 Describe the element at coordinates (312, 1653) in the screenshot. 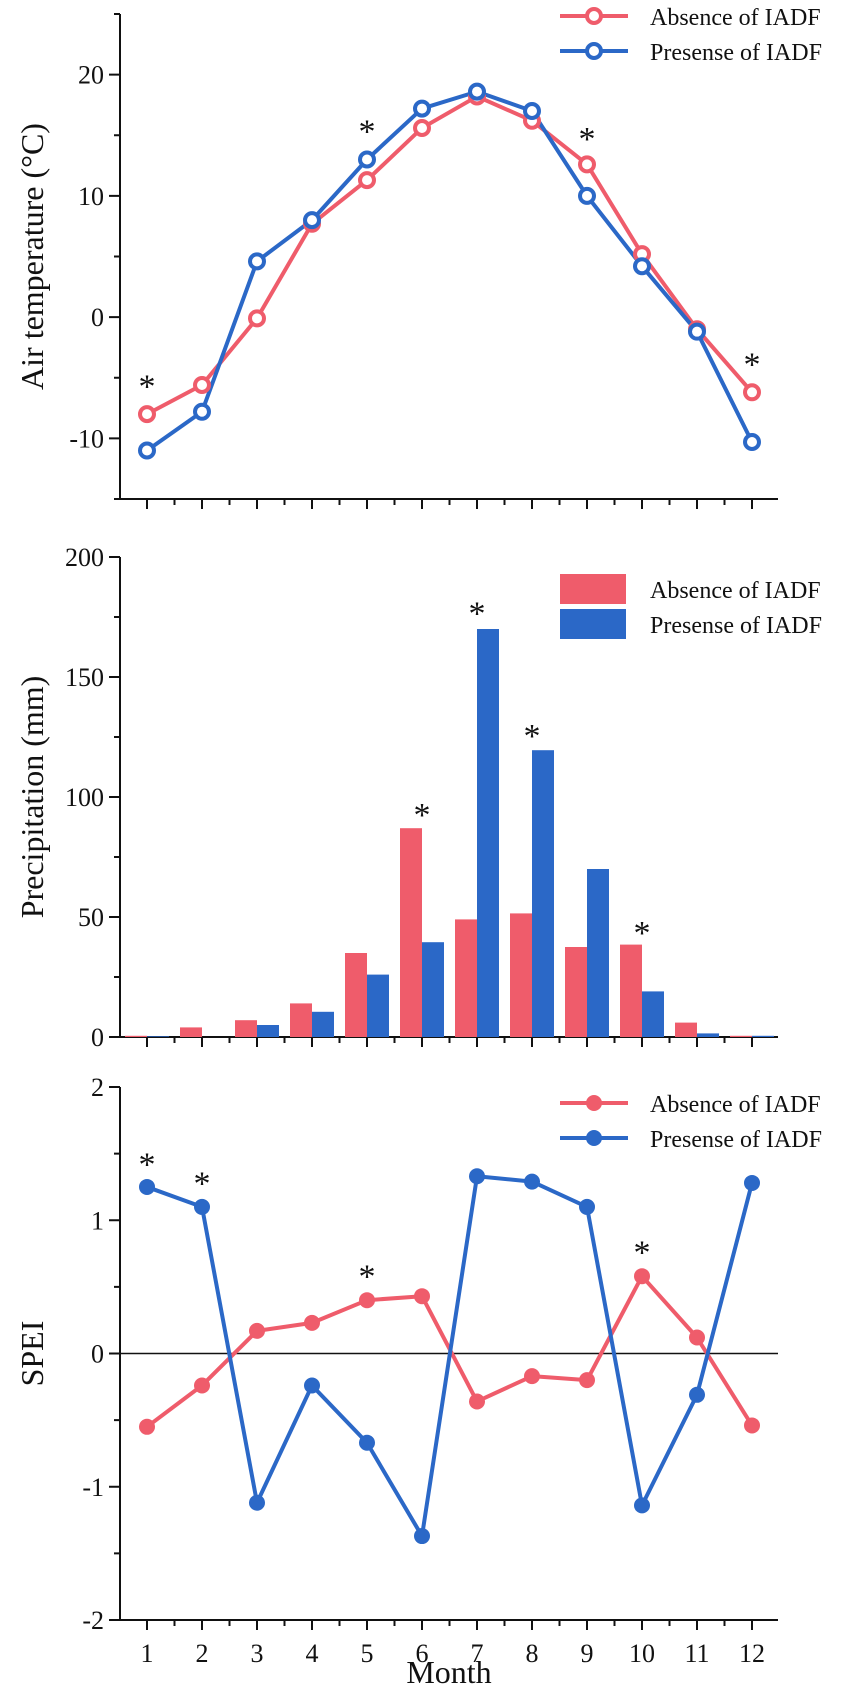

I see `x-tick-label: 4` at that location.